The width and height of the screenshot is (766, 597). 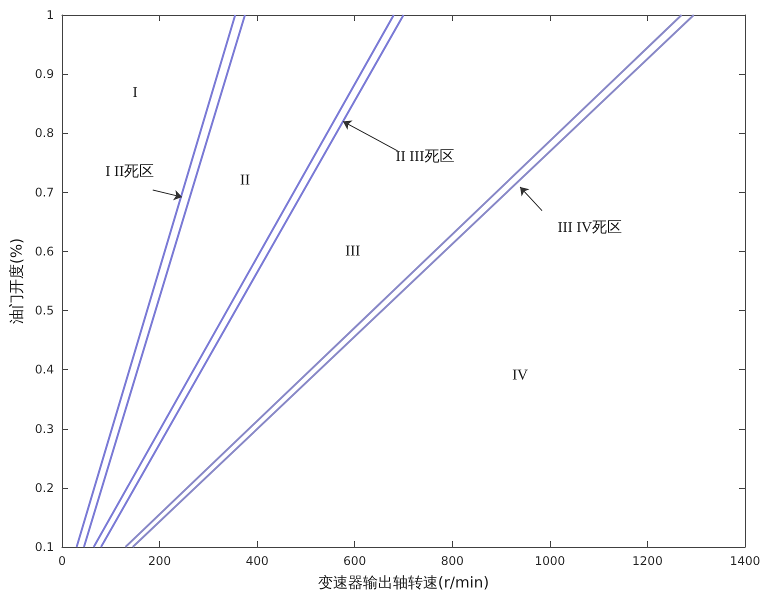 What do you see at coordinates (352, 251) in the screenshot?
I see `annotation: III` at bounding box center [352, 251].